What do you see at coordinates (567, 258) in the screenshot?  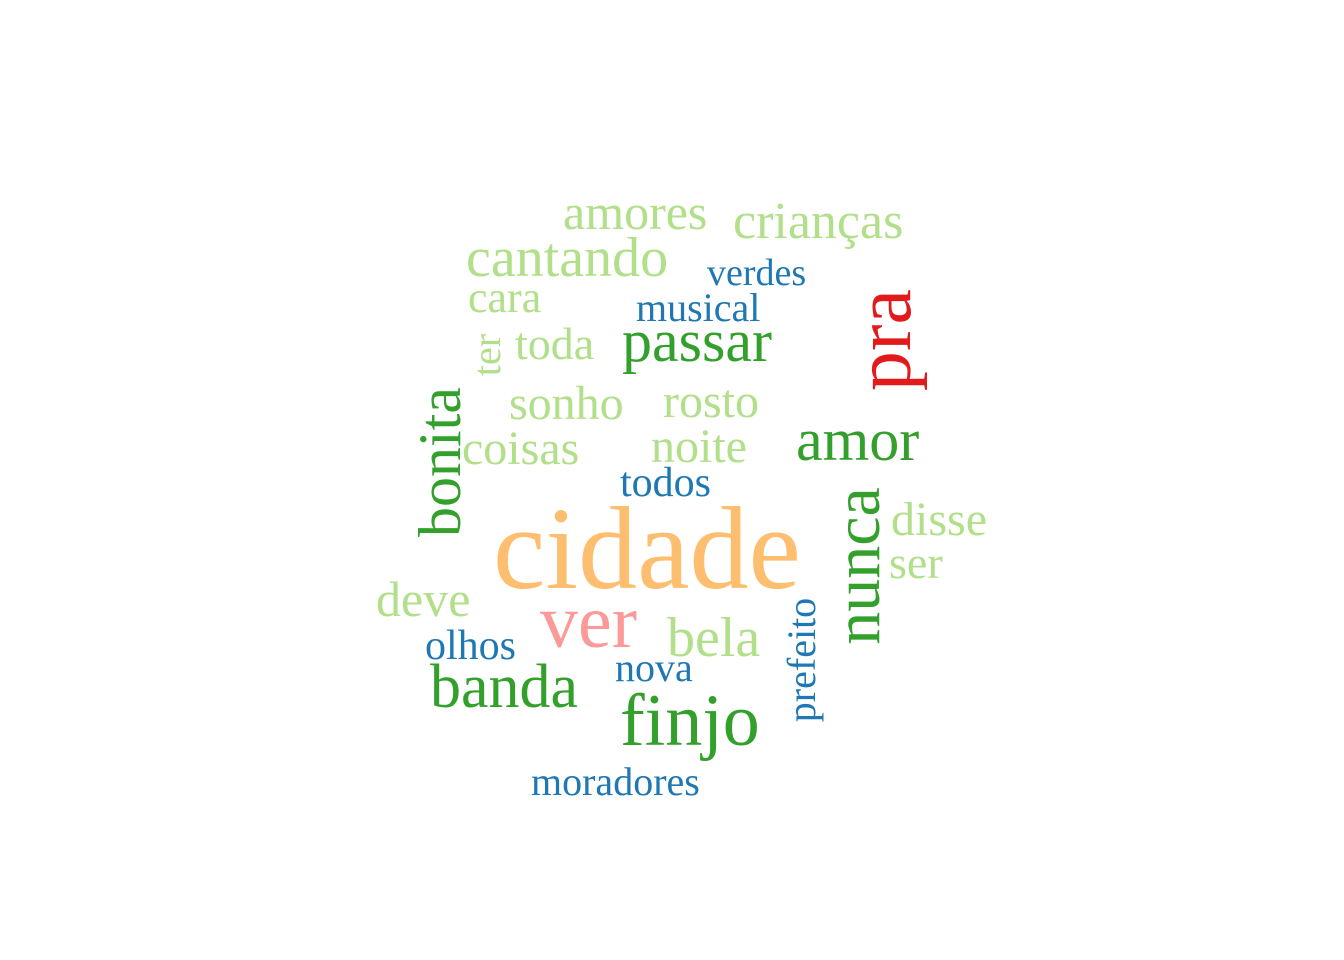 I see `word-cantando: cantando` at bounding box center [567, 258].